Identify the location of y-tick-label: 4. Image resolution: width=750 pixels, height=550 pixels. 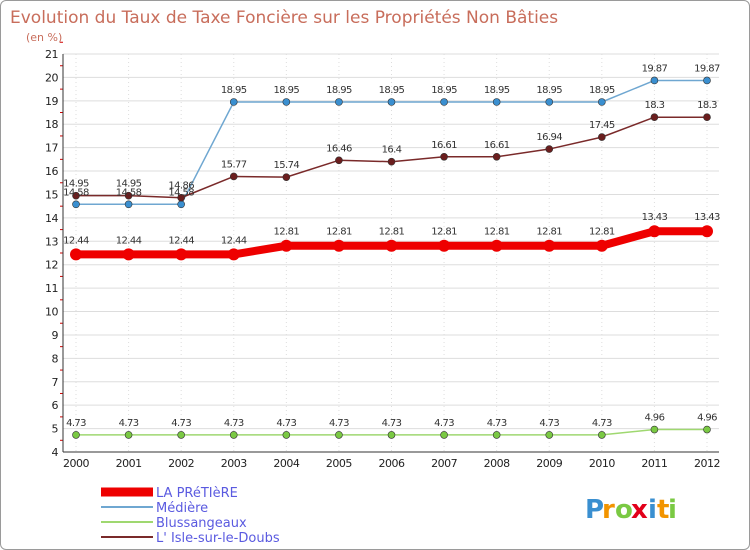
(55, 452).